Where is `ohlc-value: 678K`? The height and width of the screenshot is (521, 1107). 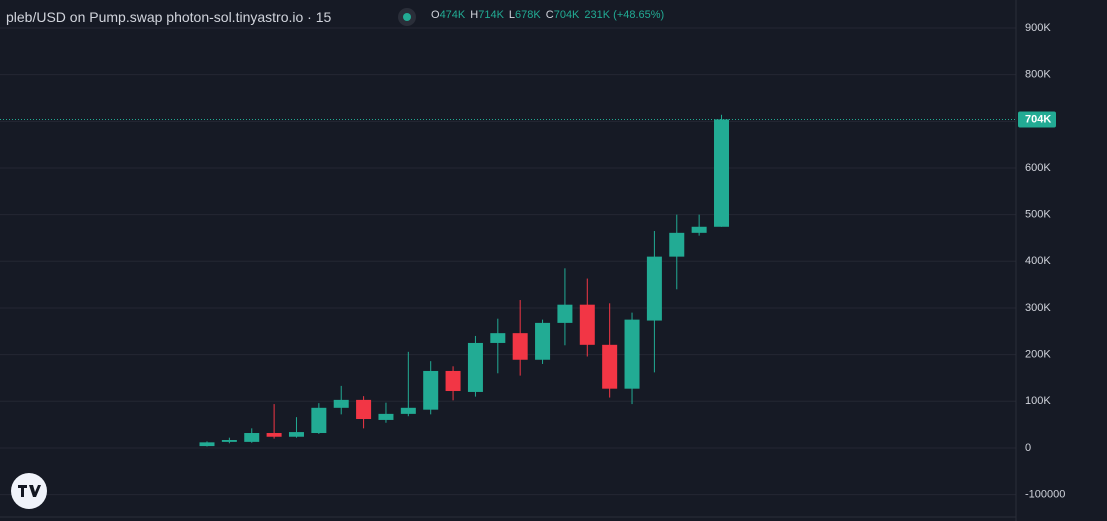 ohlc-value: 678K is located at coordinates (528, 15).